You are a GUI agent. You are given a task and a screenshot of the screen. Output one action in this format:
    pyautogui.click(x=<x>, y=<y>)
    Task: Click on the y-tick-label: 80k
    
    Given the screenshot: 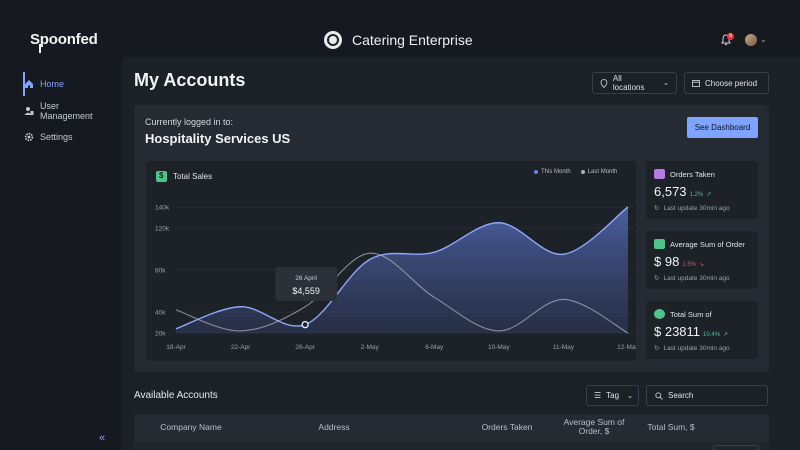 What is the action you would take?
    pyautogui.click(x=160, y=271)
    